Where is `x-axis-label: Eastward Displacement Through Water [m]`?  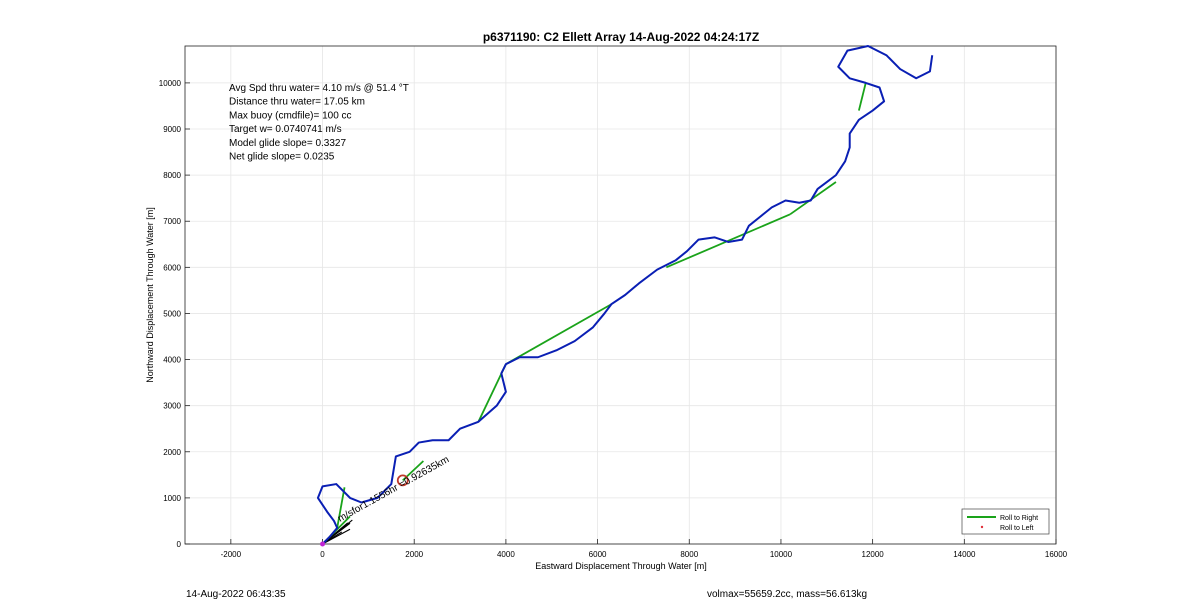
x-axis-label: Eastward Displacement Through Water [m] is located at coordinates (621, 566).